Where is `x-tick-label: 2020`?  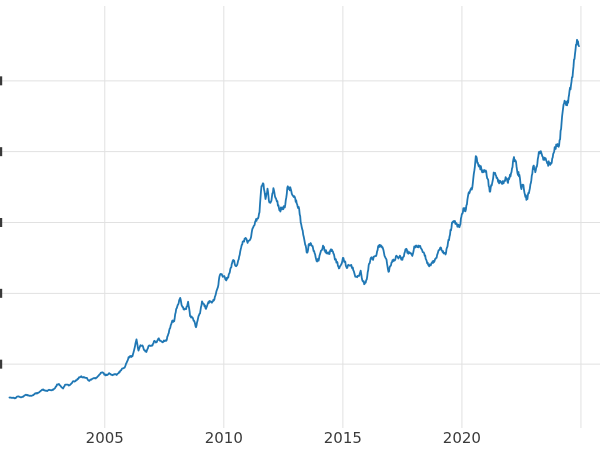 x-tick-label: 2020 is located at coordinates (462, 438).